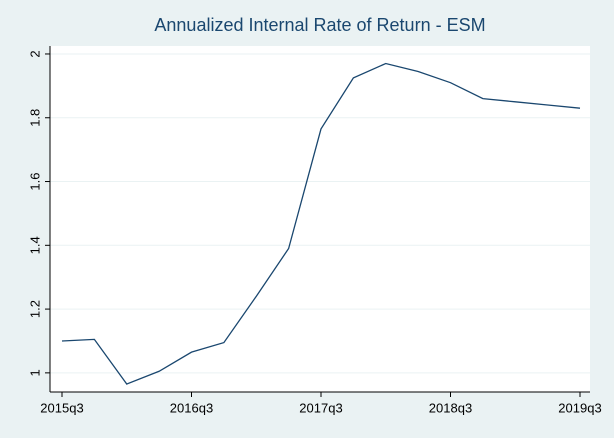 The height and width of the screenshot is (438, 614). Describe the element at coordinates (34, 309) in the screenshot. I see `y-tick-label: 1.2` at that location.